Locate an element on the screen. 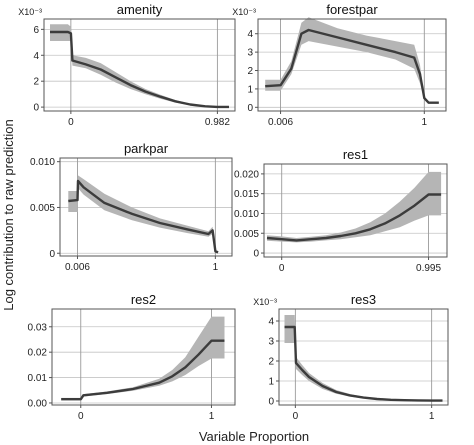 The image size is (474, 445). panel-title: res2 is located at coordinates (143, 299).